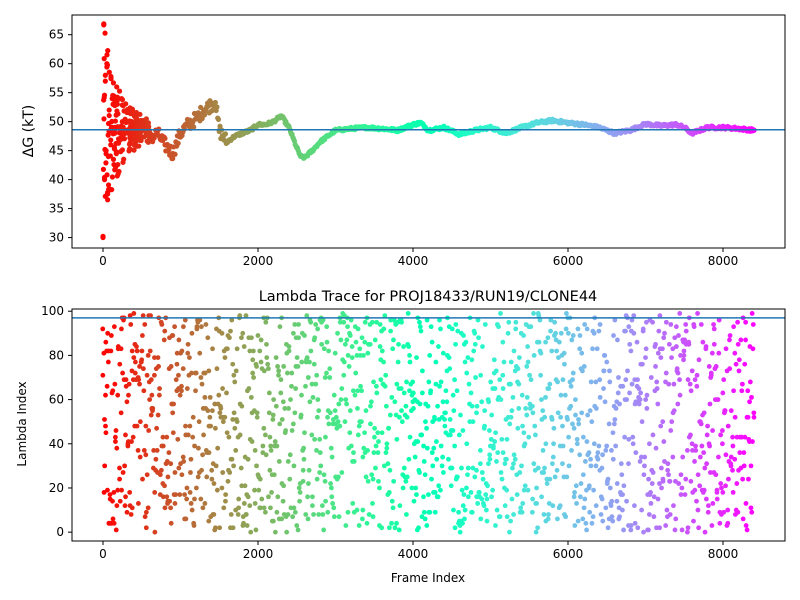 The image size is (800, 600). What do you see at coordinates (428, 297) in the screenshot?
I see `bottom-chart-title: Lambda Trace for PROJ18433/RUN19/CLONE44` at bounding box center [428, 297].